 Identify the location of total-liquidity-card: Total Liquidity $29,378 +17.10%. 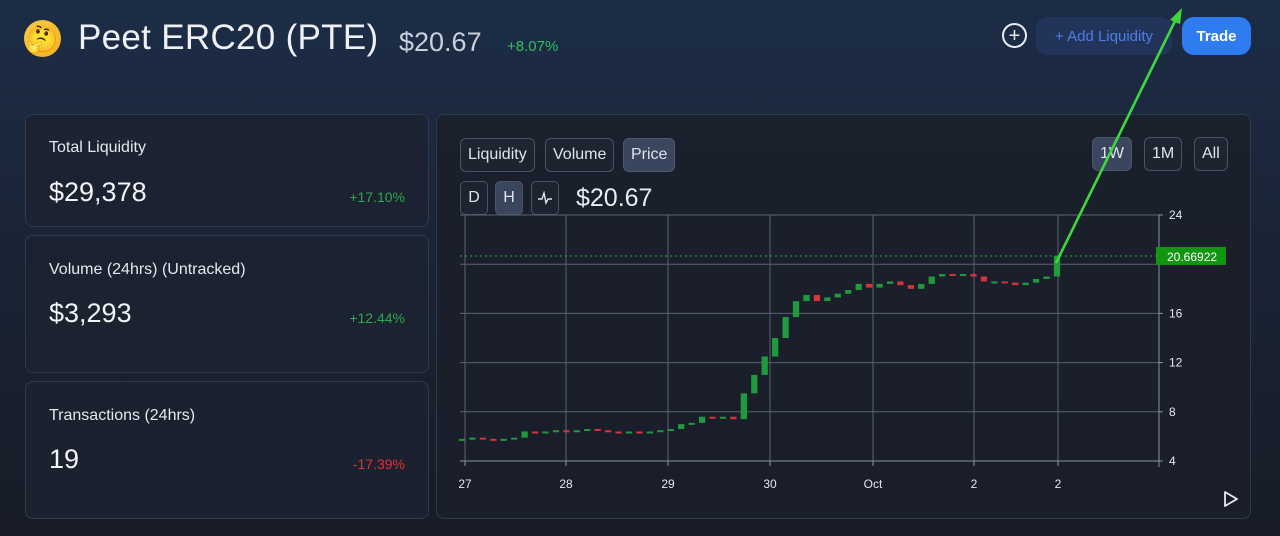
(227, 170).